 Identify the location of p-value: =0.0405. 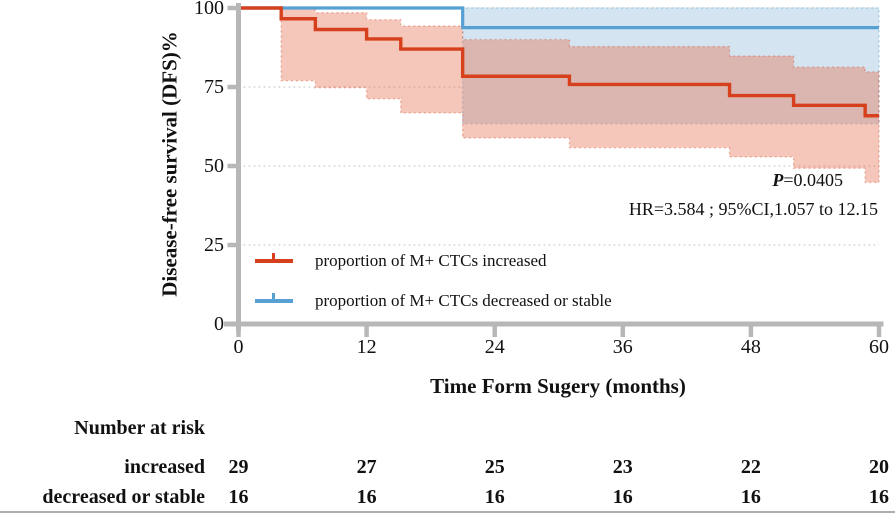
(813, 180).